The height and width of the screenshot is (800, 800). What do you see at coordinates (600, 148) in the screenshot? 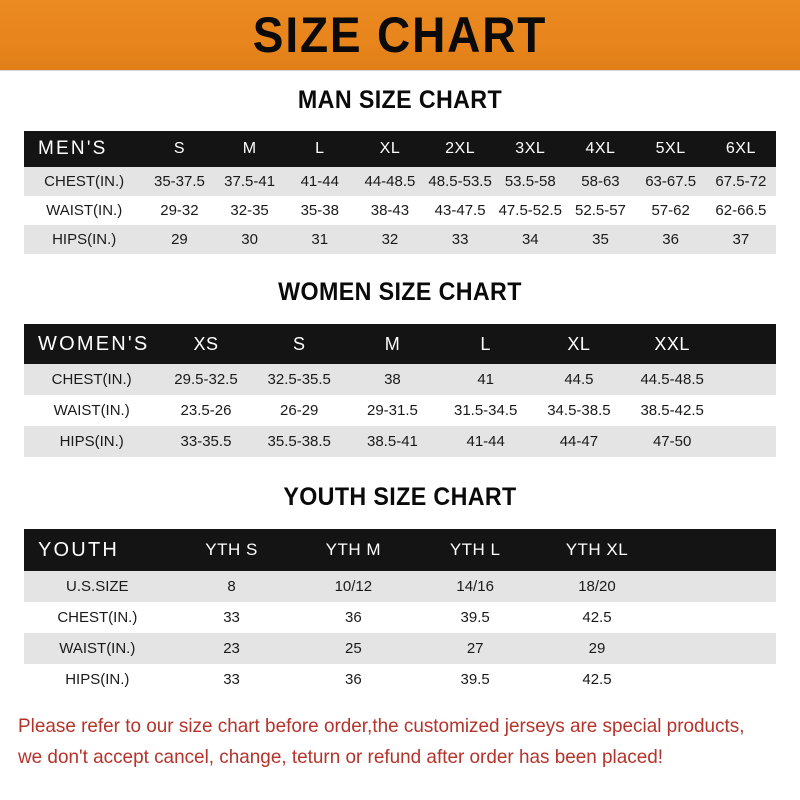
I see `man-size-column-header: 4XL` at bounding box center [600, 148].